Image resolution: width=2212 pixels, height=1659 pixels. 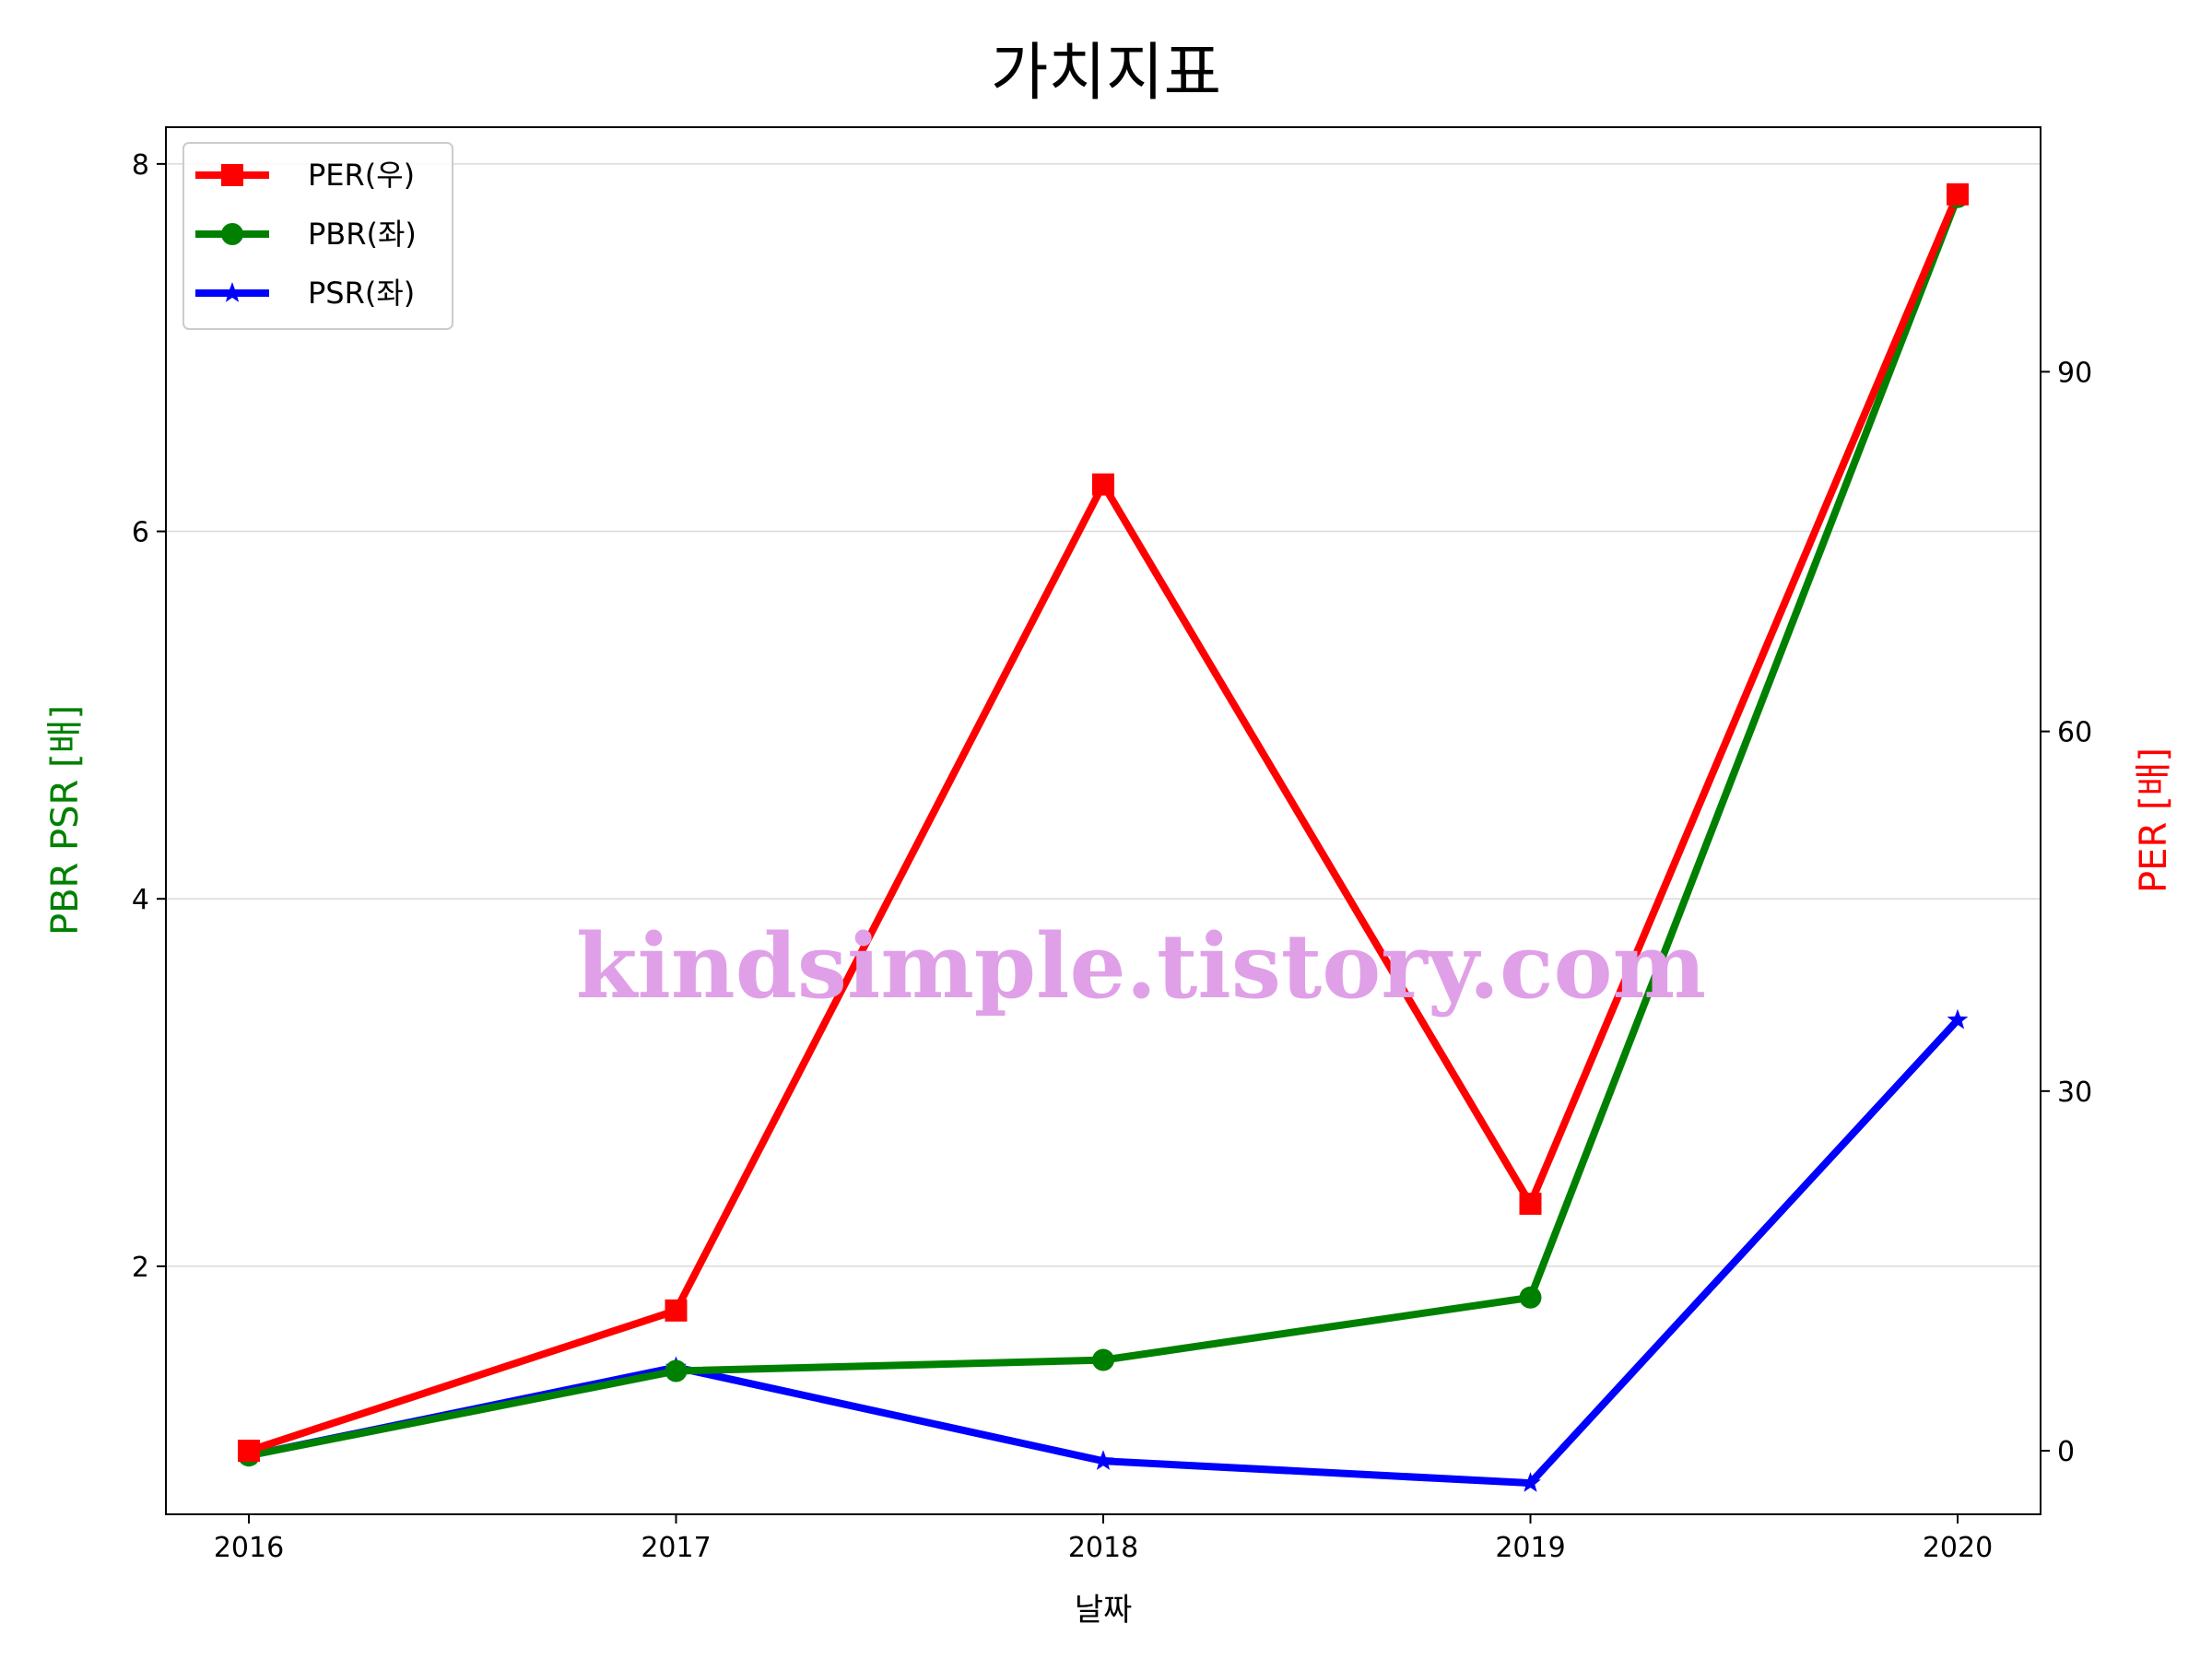 I want to click on y-left-tick-label-8: 8, so click(x=140, y=165).